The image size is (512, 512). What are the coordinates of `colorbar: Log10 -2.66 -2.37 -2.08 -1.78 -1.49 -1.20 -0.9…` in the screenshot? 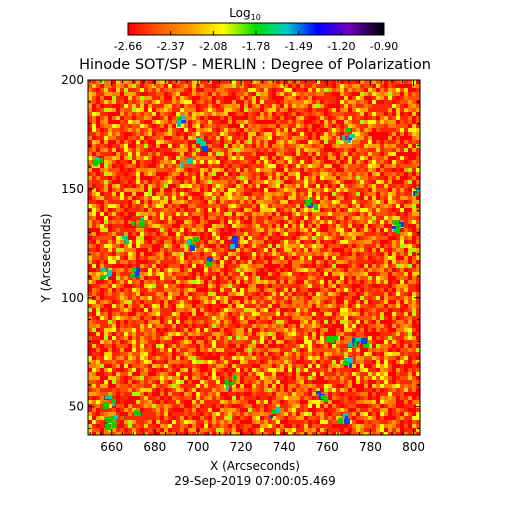 It's located at (256, 29).